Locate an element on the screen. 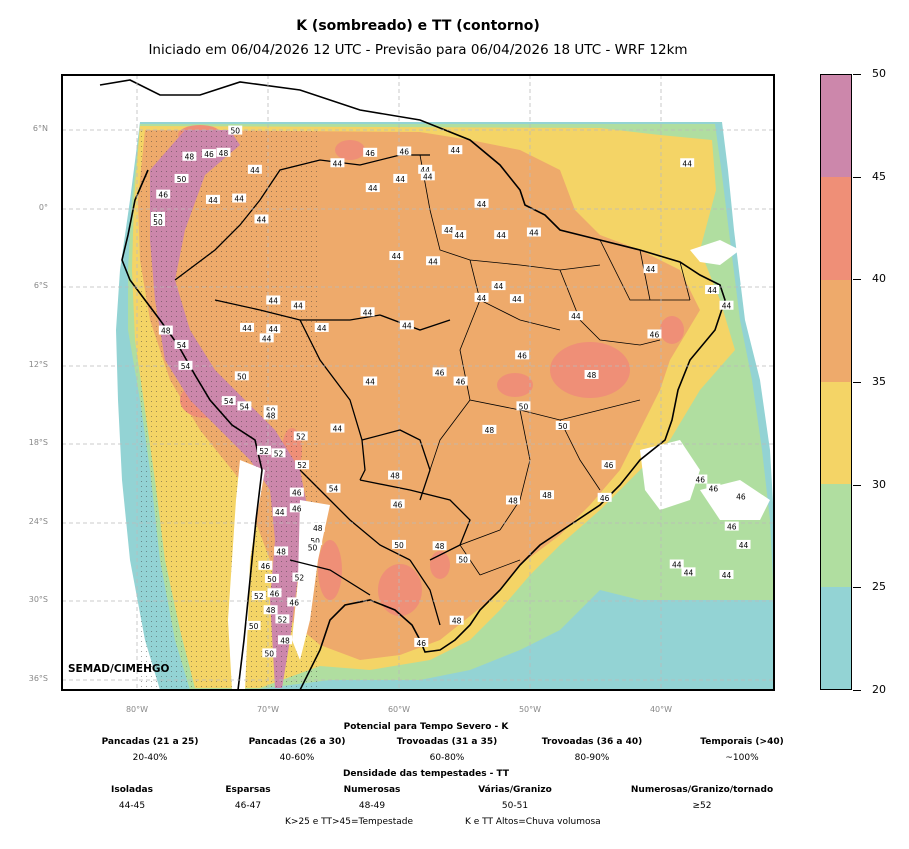 The height and width of the screenshot is (849, 909). legend-k-category: Temporais (>40) is located at coordinates (742, 742).